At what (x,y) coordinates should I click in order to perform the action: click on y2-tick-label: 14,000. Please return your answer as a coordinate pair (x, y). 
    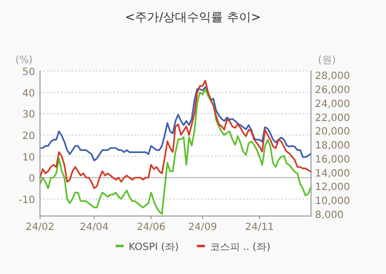
    Looking at the image, I should click on (332, 174).